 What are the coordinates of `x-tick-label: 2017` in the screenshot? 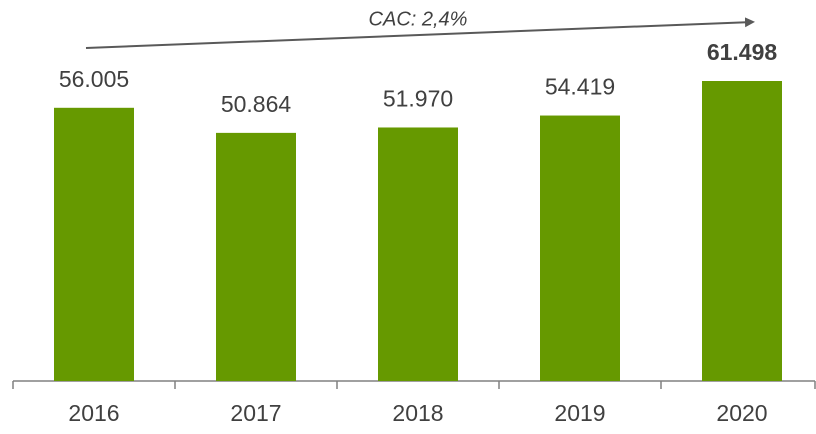 It's located at (255, 413).